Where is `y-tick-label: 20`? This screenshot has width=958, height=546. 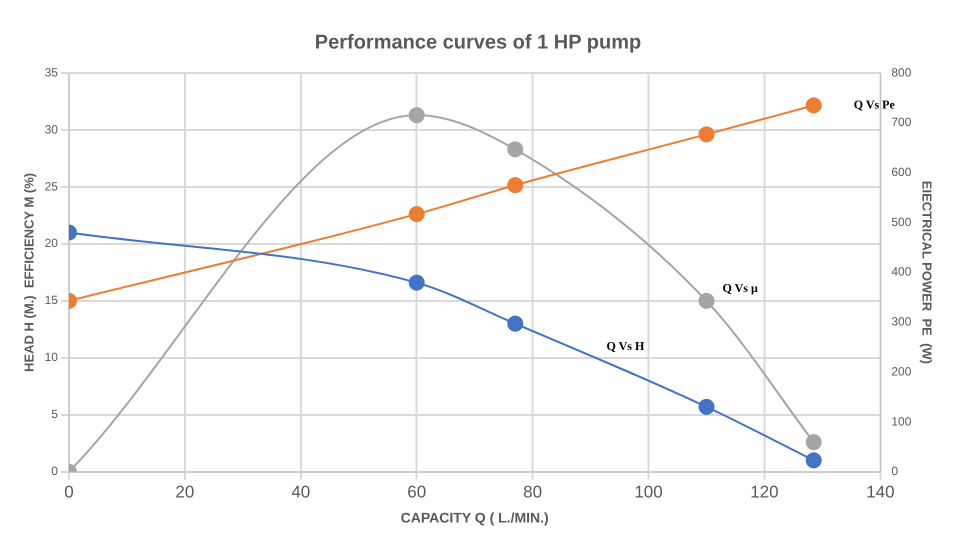 y-tick-label: 20 is located at coordinates (51, 243).